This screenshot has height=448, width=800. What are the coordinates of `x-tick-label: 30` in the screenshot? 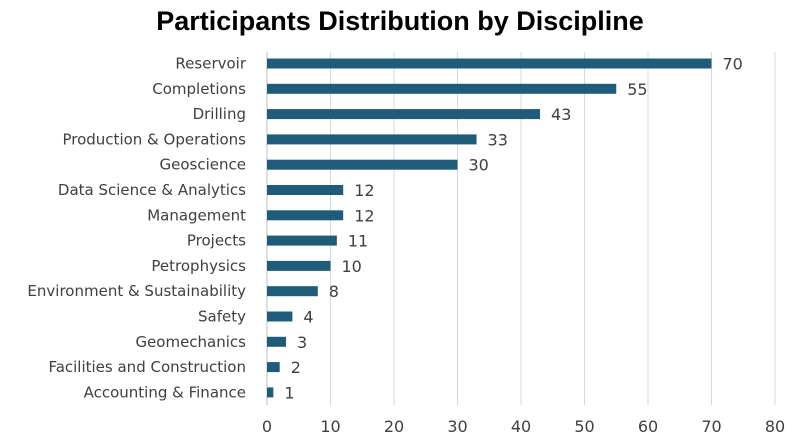 It's located at (457, 426).